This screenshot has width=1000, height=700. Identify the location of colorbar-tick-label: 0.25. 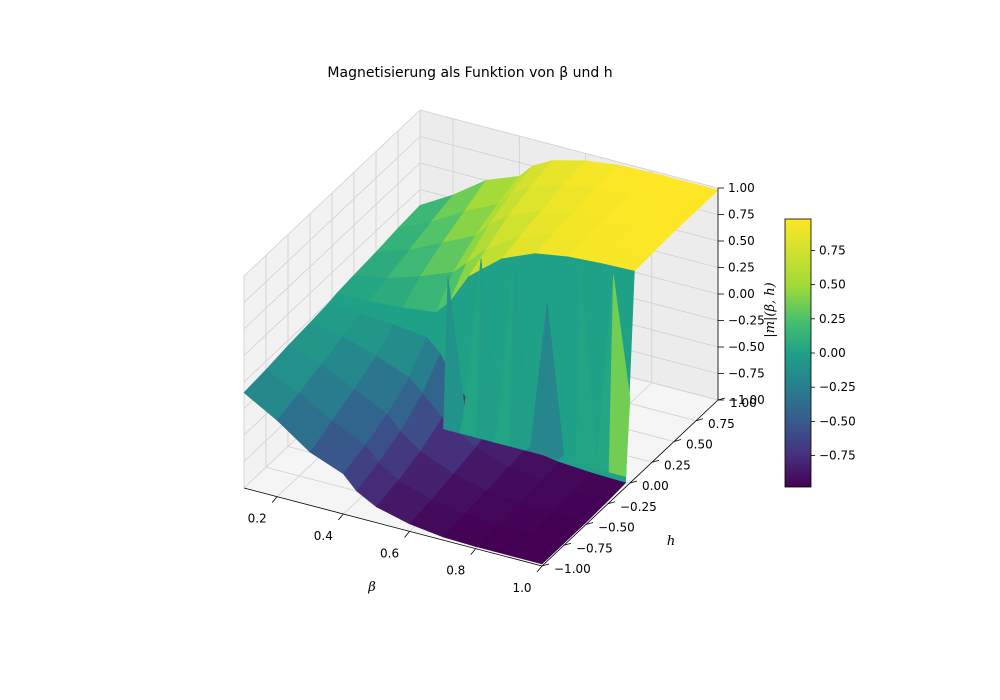
(832, 319).